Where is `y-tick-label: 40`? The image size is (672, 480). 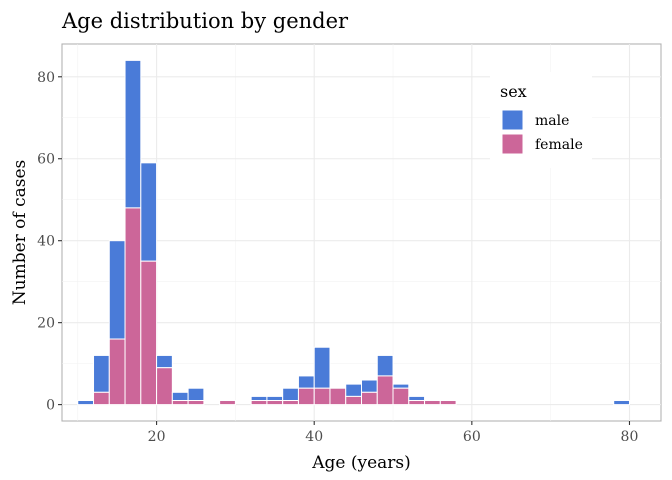 y-tick-label: 40 is located at coordinates (46, 242).